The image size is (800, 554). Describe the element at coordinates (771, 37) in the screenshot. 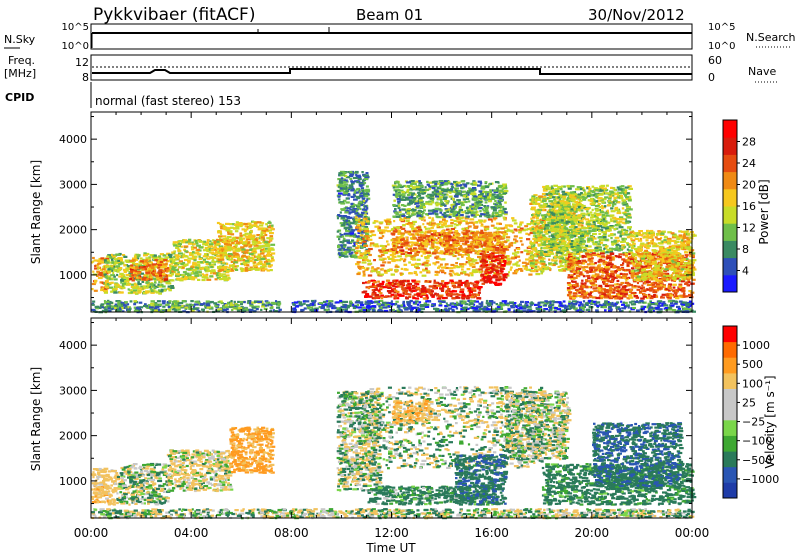

I see `nsearch-label: N.Search` at that location.